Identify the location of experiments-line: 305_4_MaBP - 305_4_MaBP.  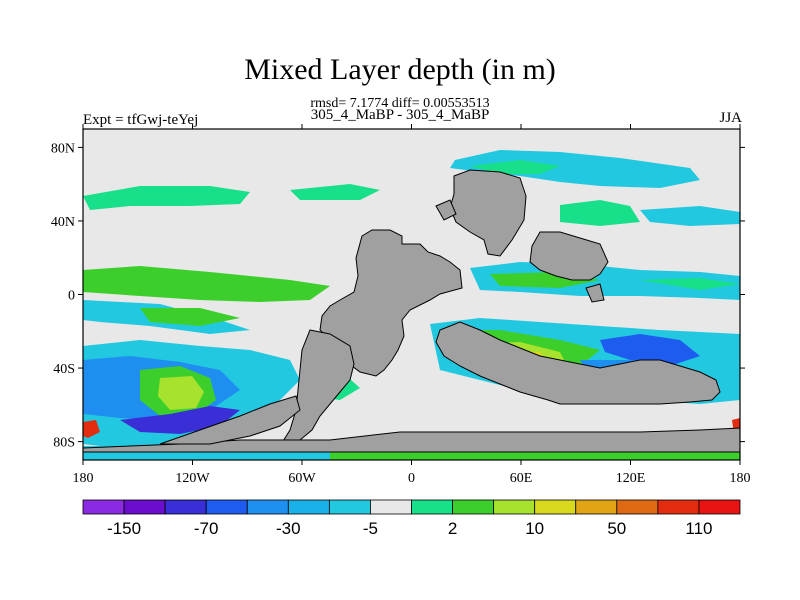
(400, 115).